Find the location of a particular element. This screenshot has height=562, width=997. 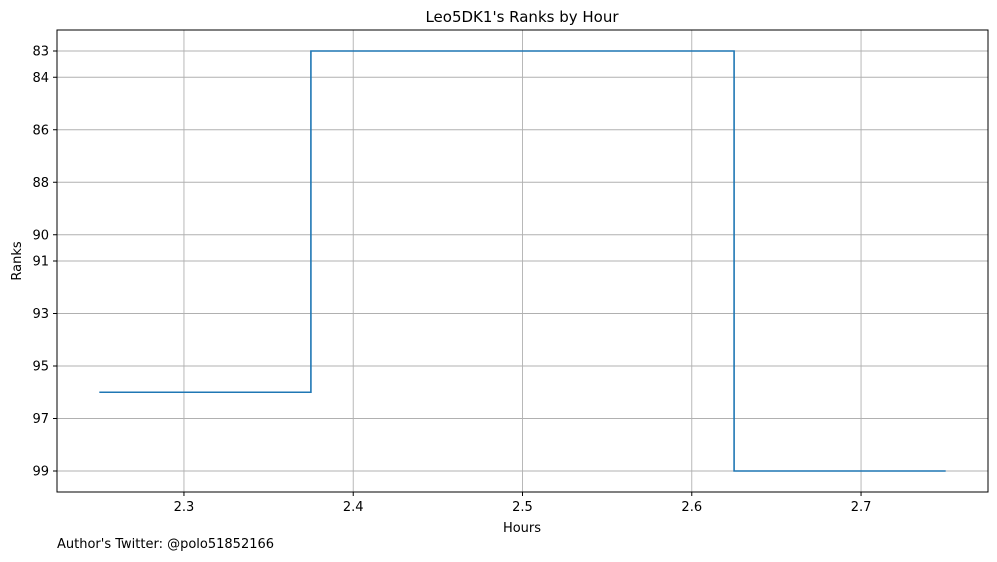

y-axis: 83 84 86 88 90 91 93 95 97 99 is located at coordinates (44, 262).